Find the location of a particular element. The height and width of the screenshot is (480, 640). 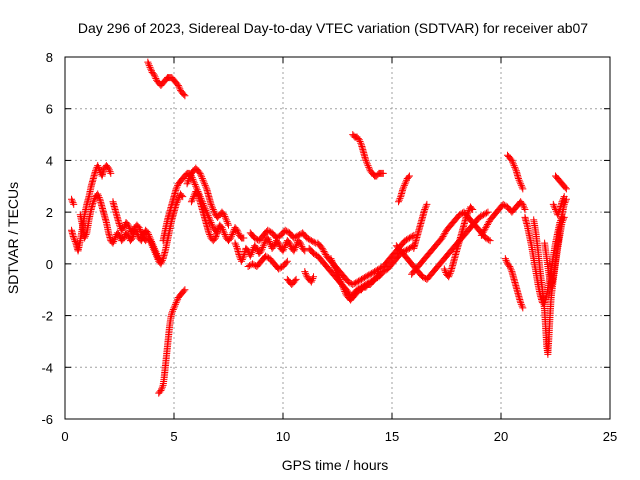

series-prn-s is located at coordinates (404, 189).